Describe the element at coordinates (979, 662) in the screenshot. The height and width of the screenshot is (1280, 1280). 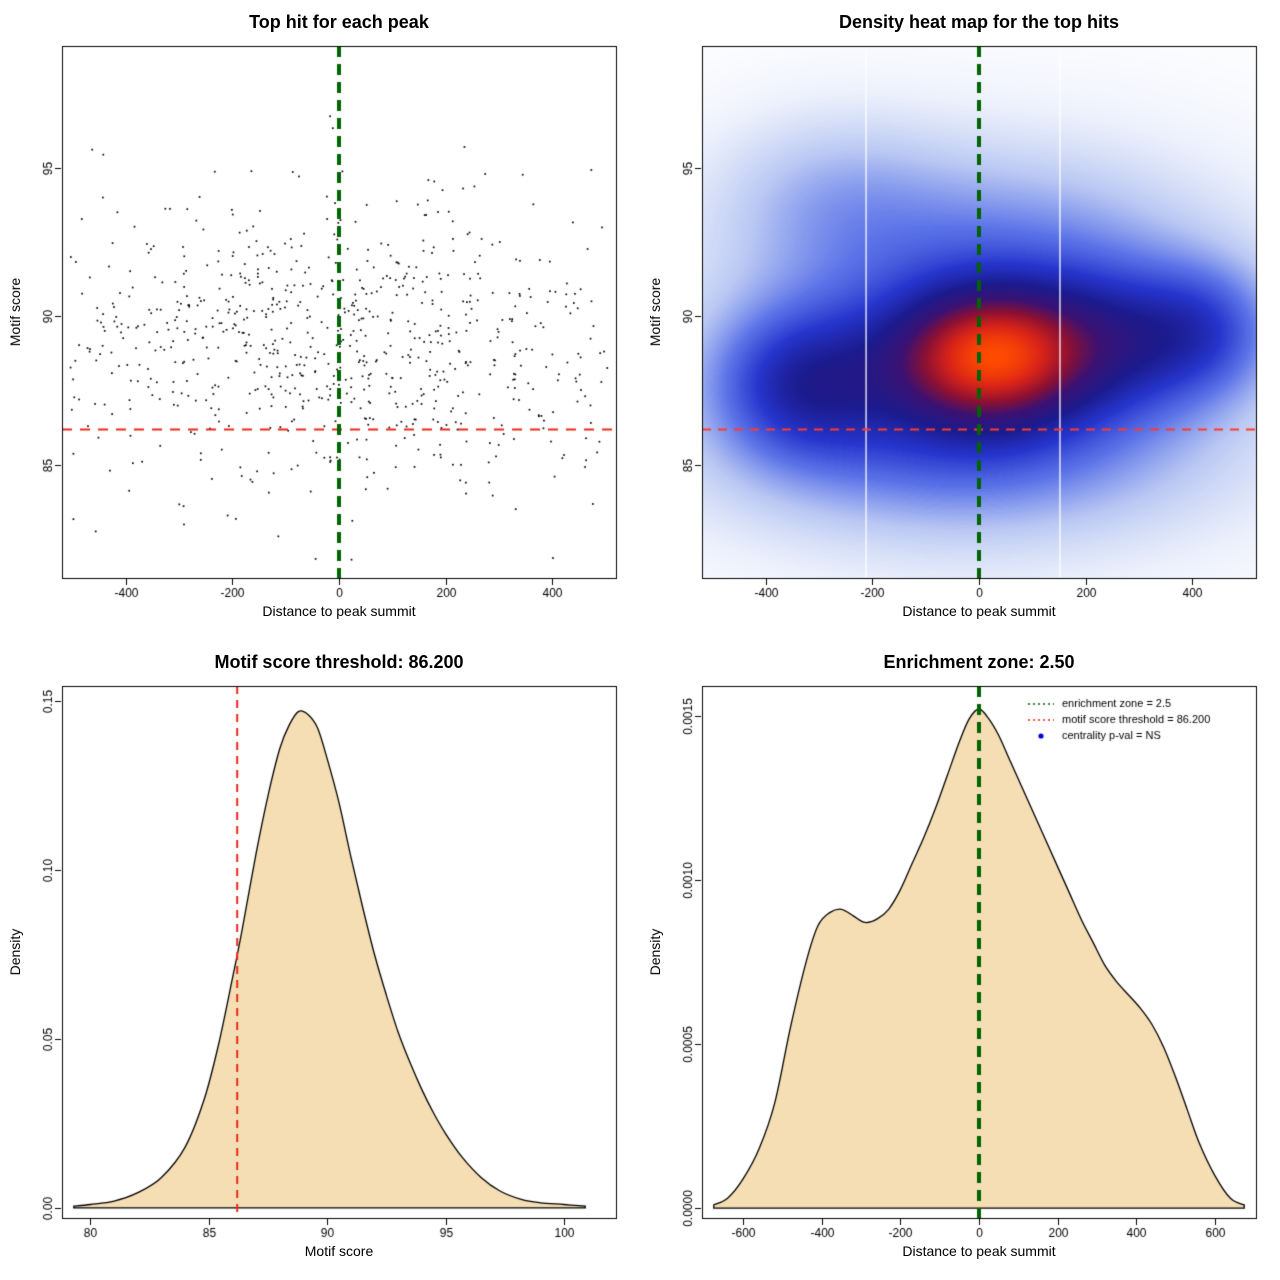
I see `panel-title: Enrichment zone: 2.50` at that location.